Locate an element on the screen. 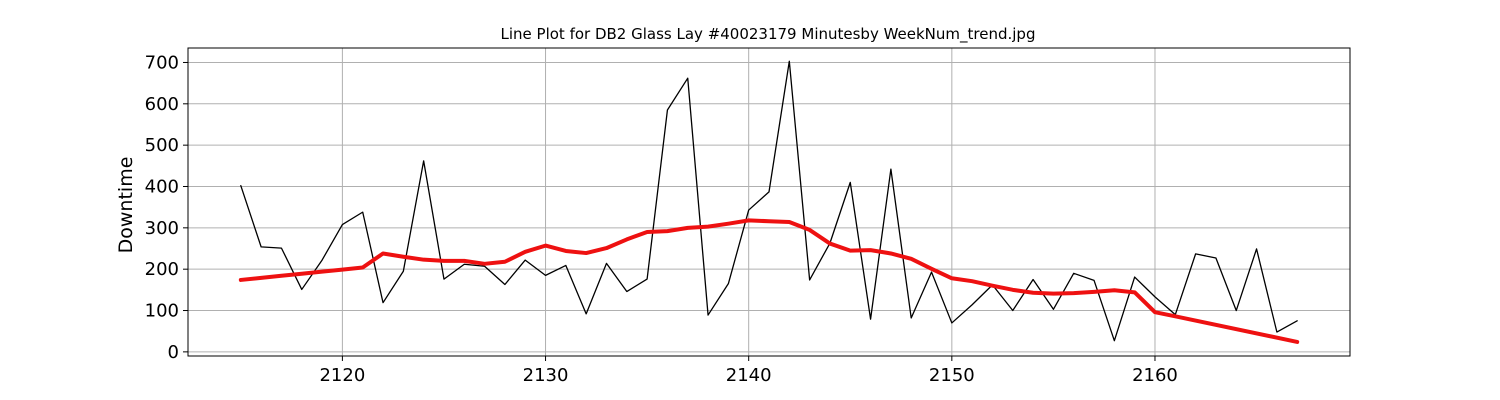 The image size is (1500, 400). x-tick-label: 2130 is located at coordinates (546, 375).